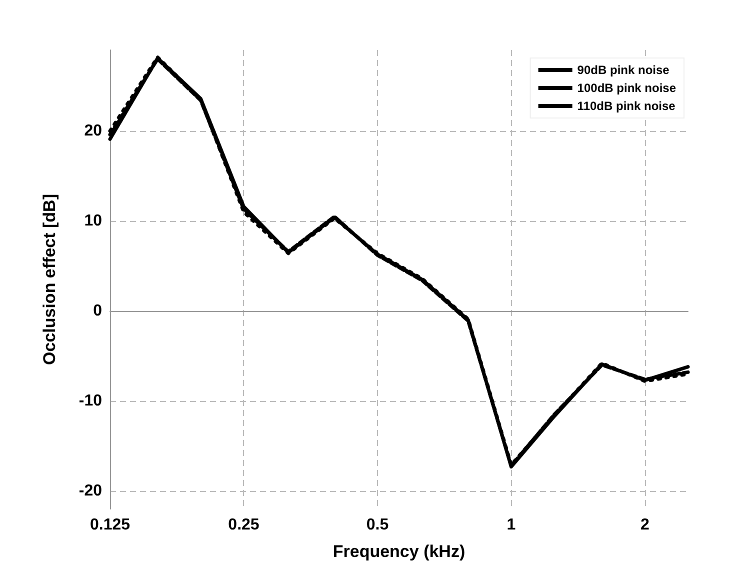  What do you see at coordinates (626, 88) in the screenshot?
I see `legend-label: 100dB pink noise` at bounding box center [626, 88].